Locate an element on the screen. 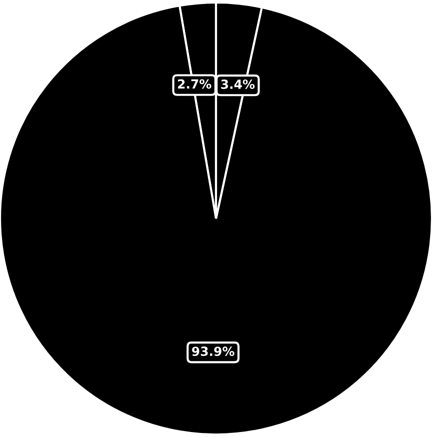 The height and width of the screenshot is (437, 432). data-label: 2.7% is located at coordinates (195, 84).